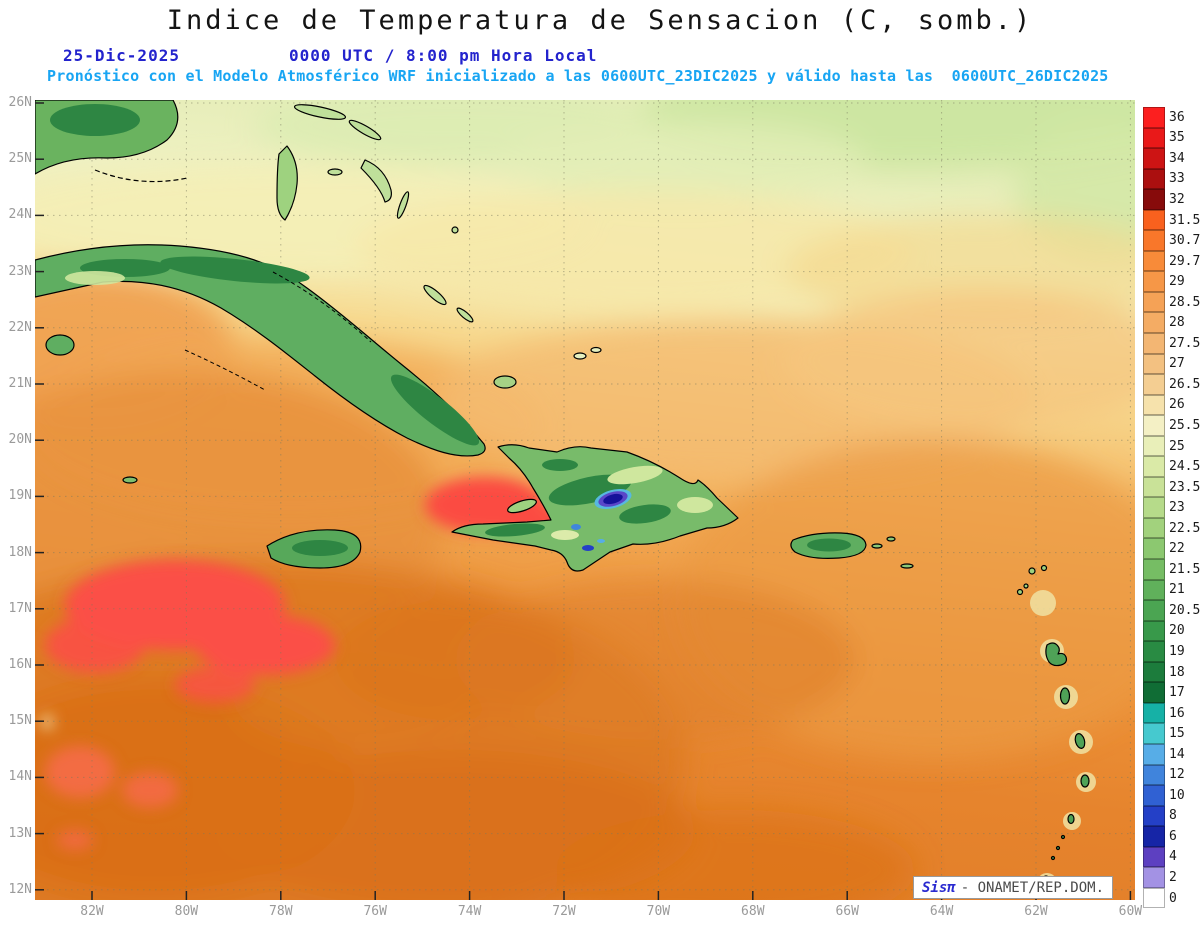 The image size is (1200, 927). Describe the element at coordinates (1184, 610) in the screenshot. I see `legend-value: 20.5` at that location.